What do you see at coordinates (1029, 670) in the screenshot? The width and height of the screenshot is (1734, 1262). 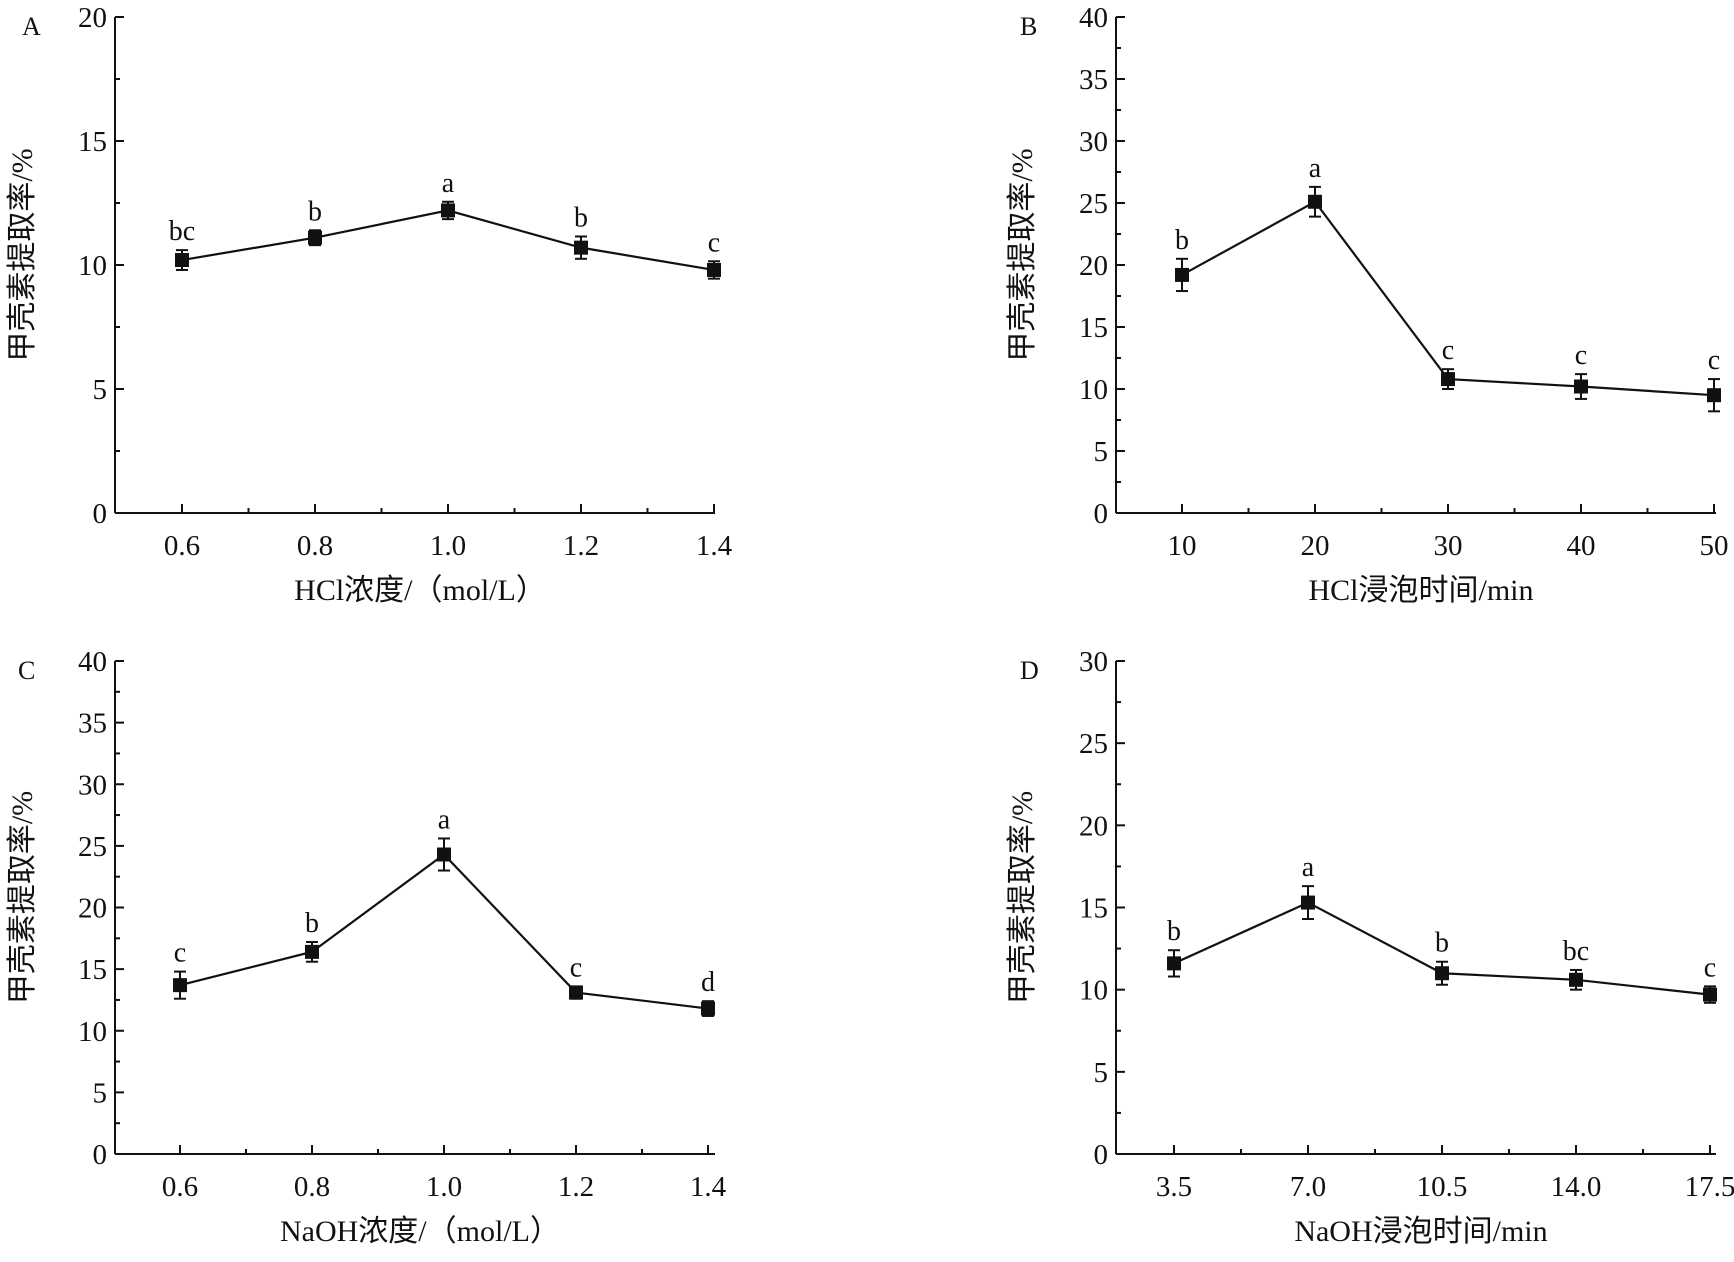 I see `panel-label: D` at bounding box center [1029, 670].